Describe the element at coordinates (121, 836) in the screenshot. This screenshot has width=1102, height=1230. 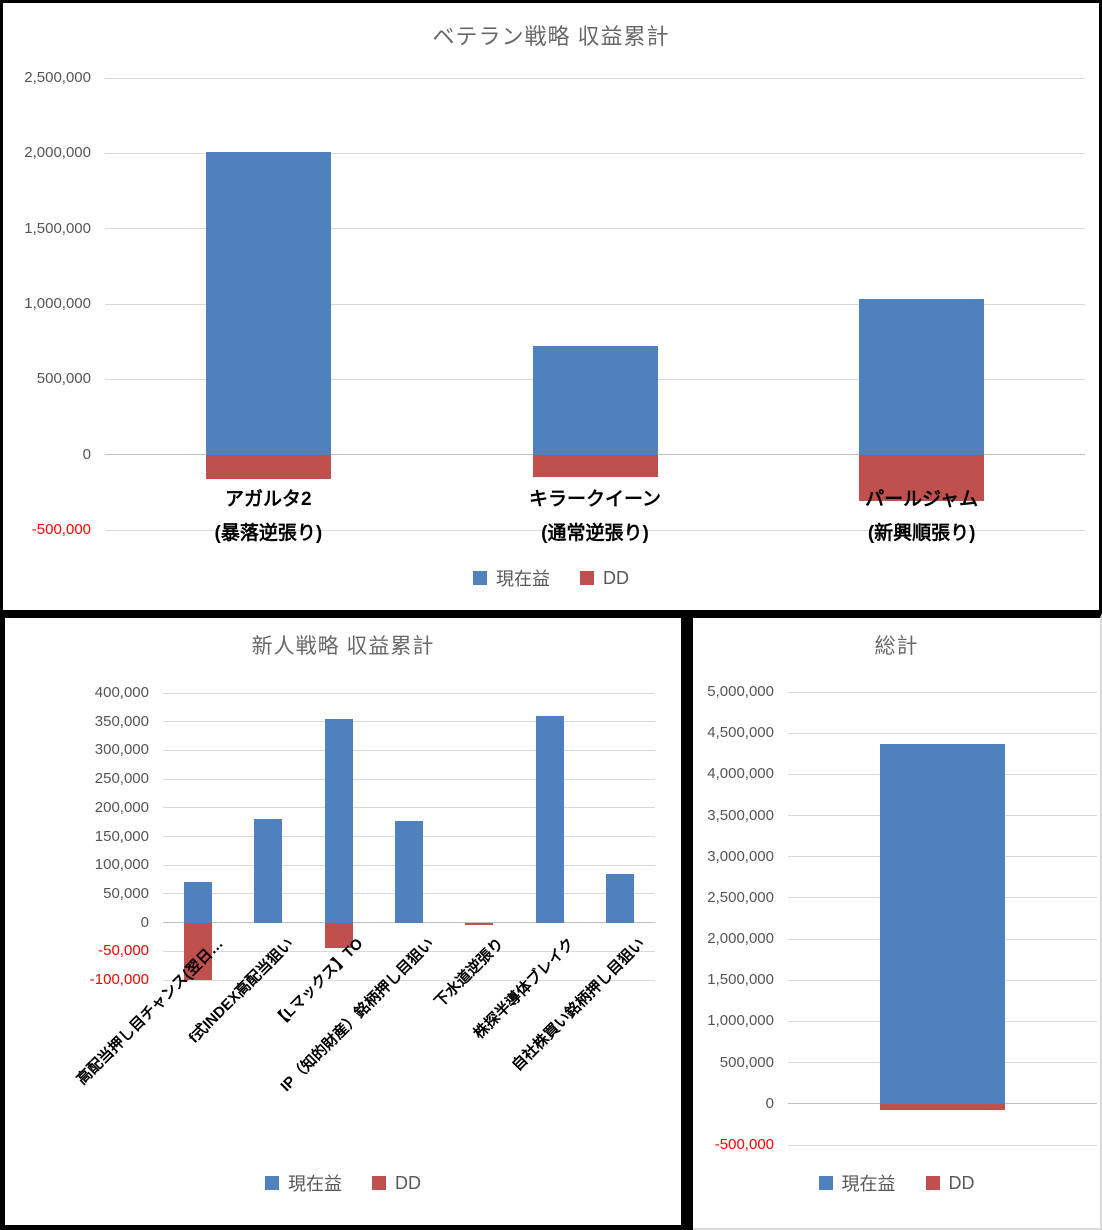
I see `y-tick-label: 150,000` at that location.